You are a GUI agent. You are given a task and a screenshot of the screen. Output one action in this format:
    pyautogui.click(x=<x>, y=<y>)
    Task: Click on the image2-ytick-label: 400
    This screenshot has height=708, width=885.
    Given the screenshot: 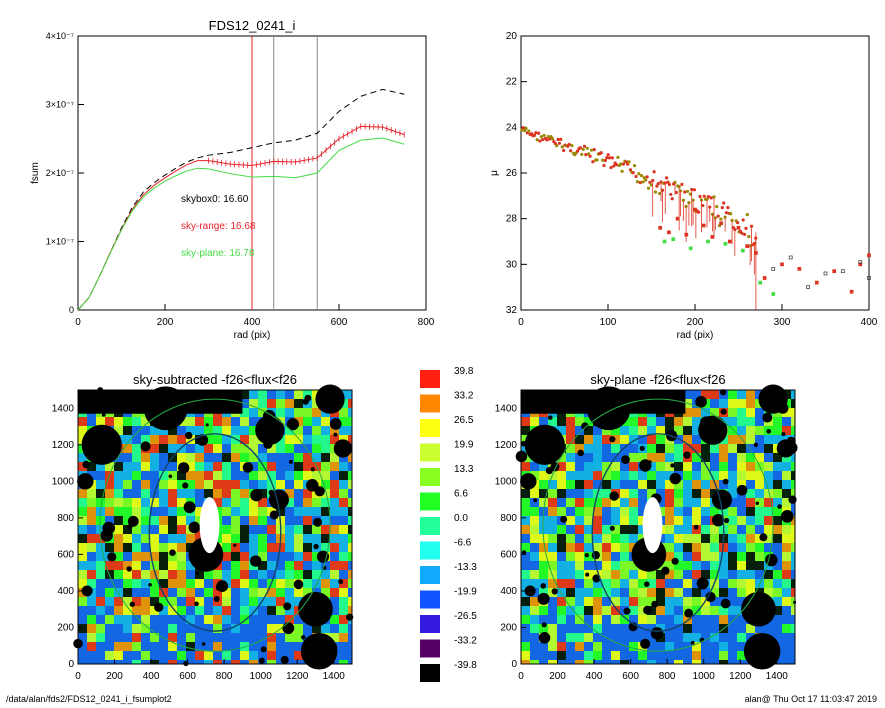 What is the action you would take?
    pyautogui.click(x=508, y=591)
    